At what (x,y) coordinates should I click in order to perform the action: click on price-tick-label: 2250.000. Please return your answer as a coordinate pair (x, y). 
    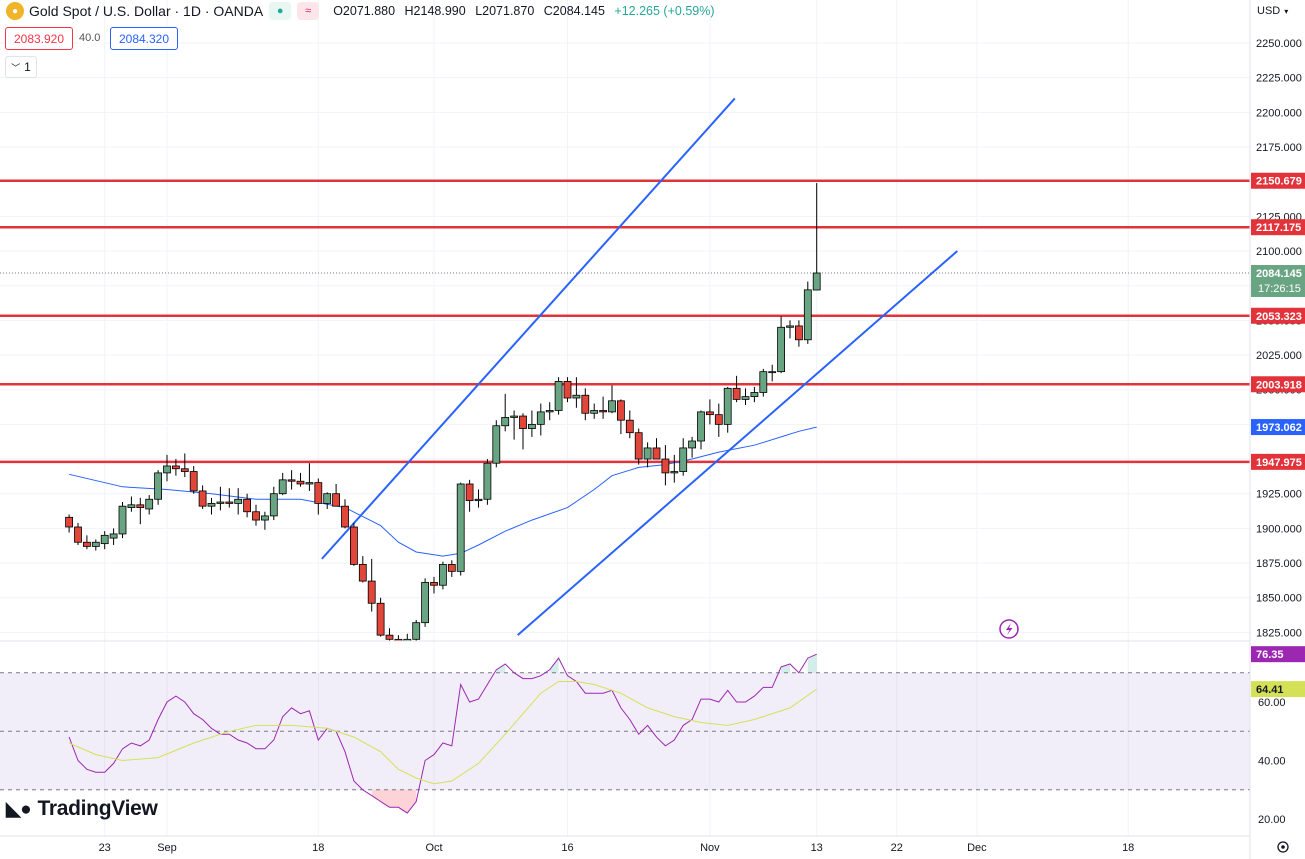
    Looking at the image, I should click on (1279, 44).